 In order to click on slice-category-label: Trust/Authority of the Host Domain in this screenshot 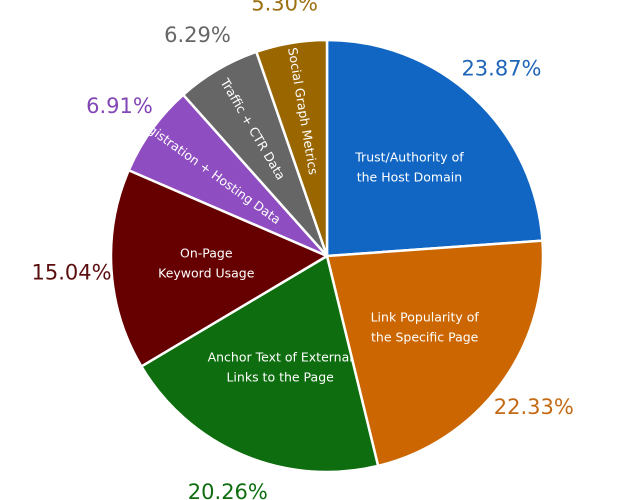, I will do `click(409, 166)`.